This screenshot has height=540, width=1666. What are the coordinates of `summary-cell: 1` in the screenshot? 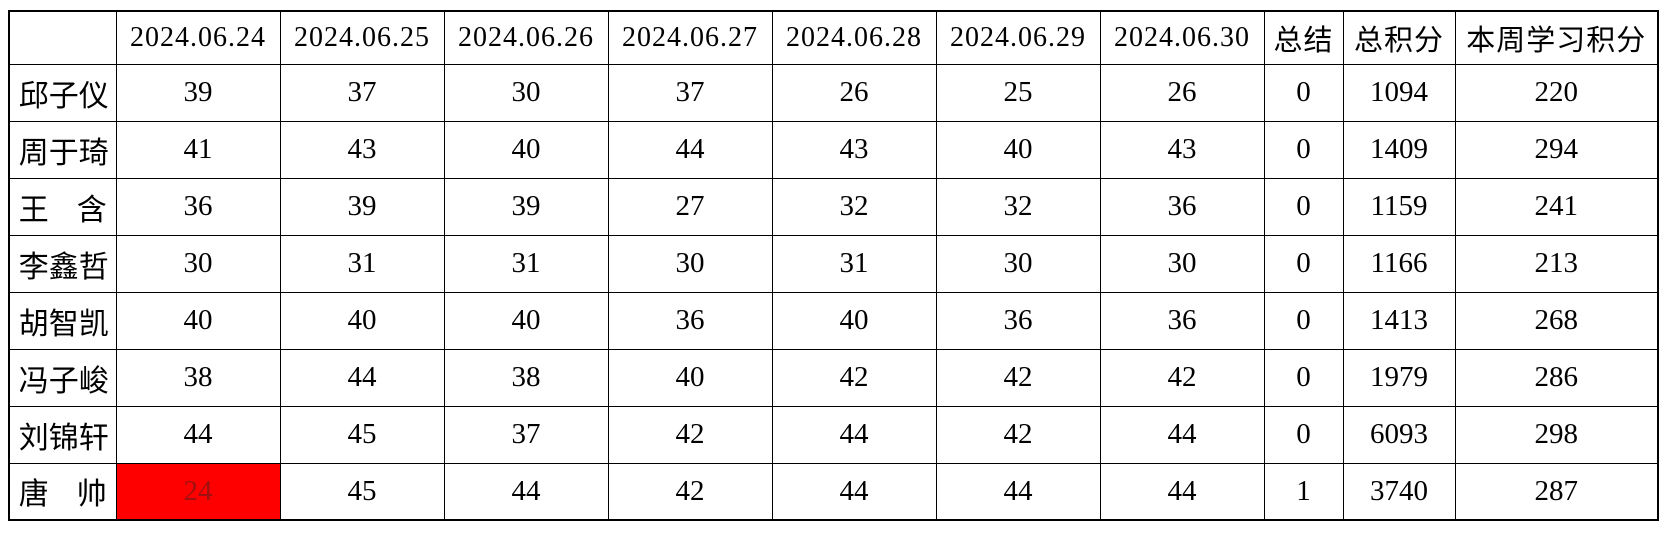 It's located at (1303, 491).